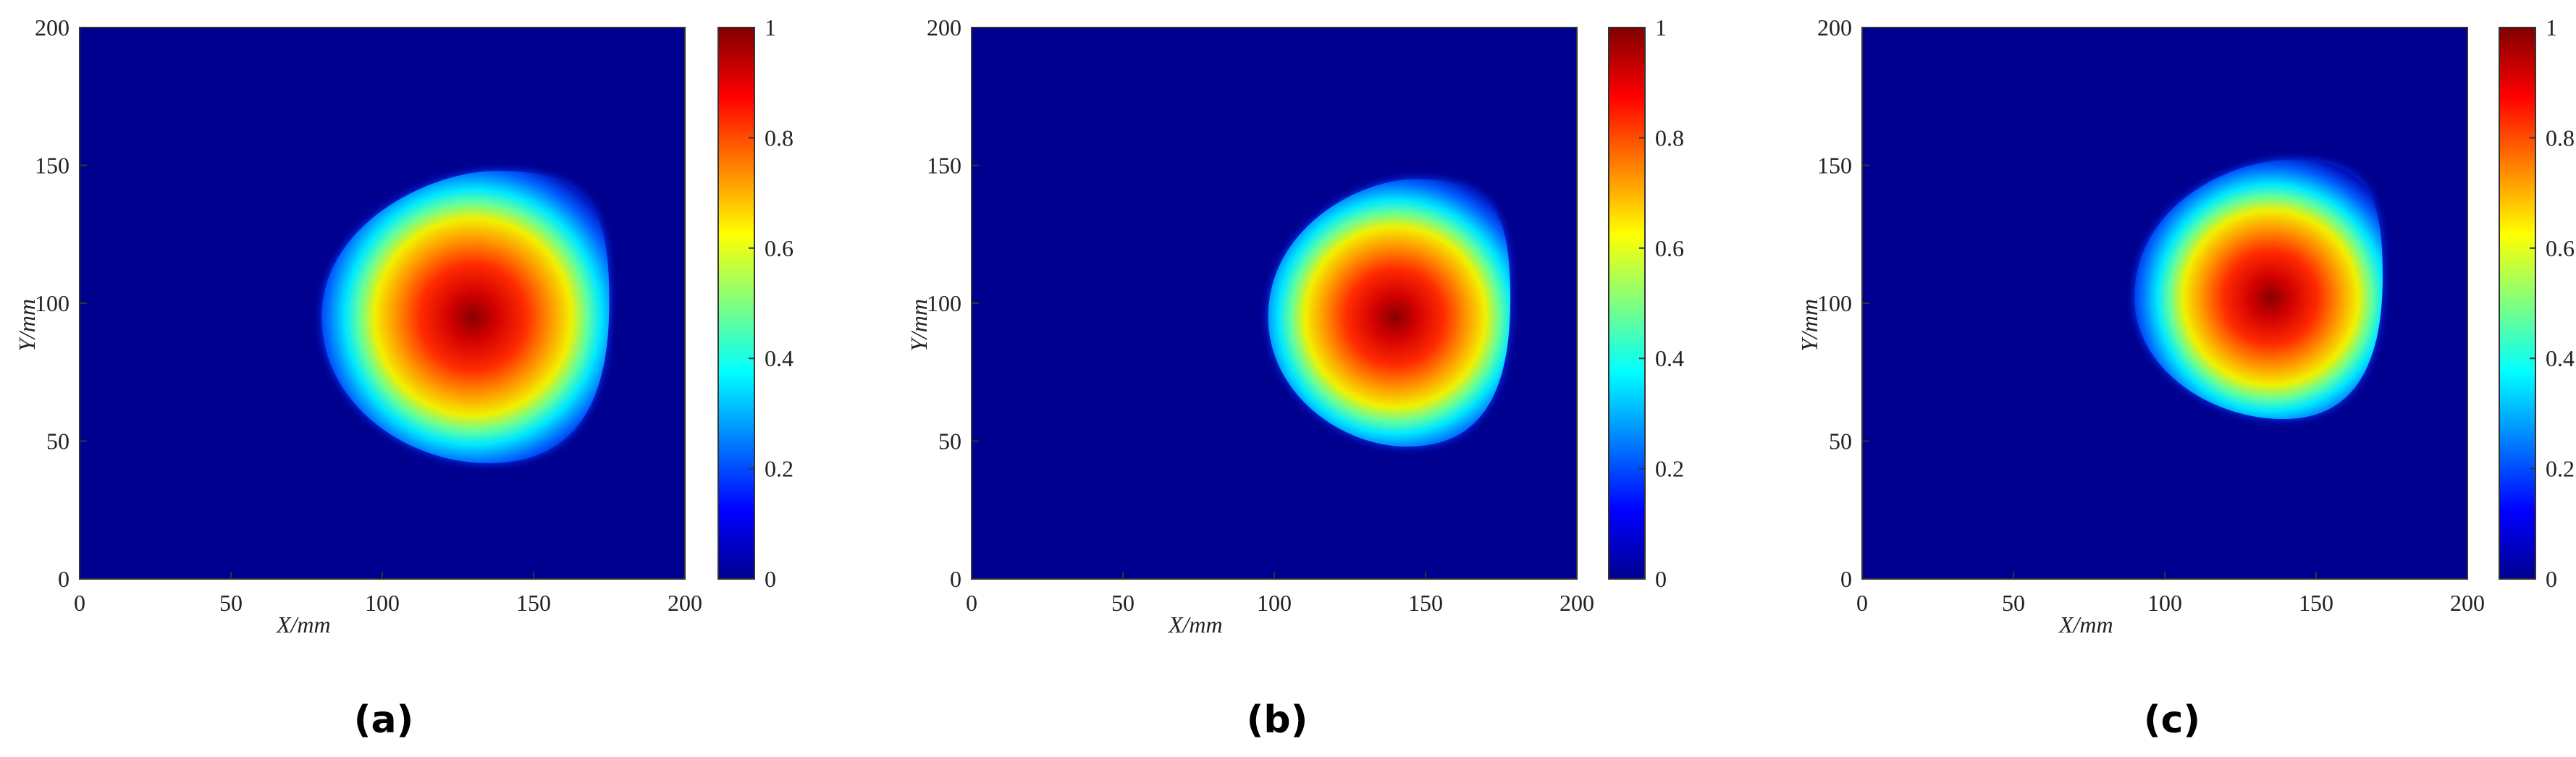 This screenshot has height=757, width=2576. What do you see at coordinates (2172, 720) in the screenshot?
I see `panel-label: (c)` at bounding box center [2172, 720].